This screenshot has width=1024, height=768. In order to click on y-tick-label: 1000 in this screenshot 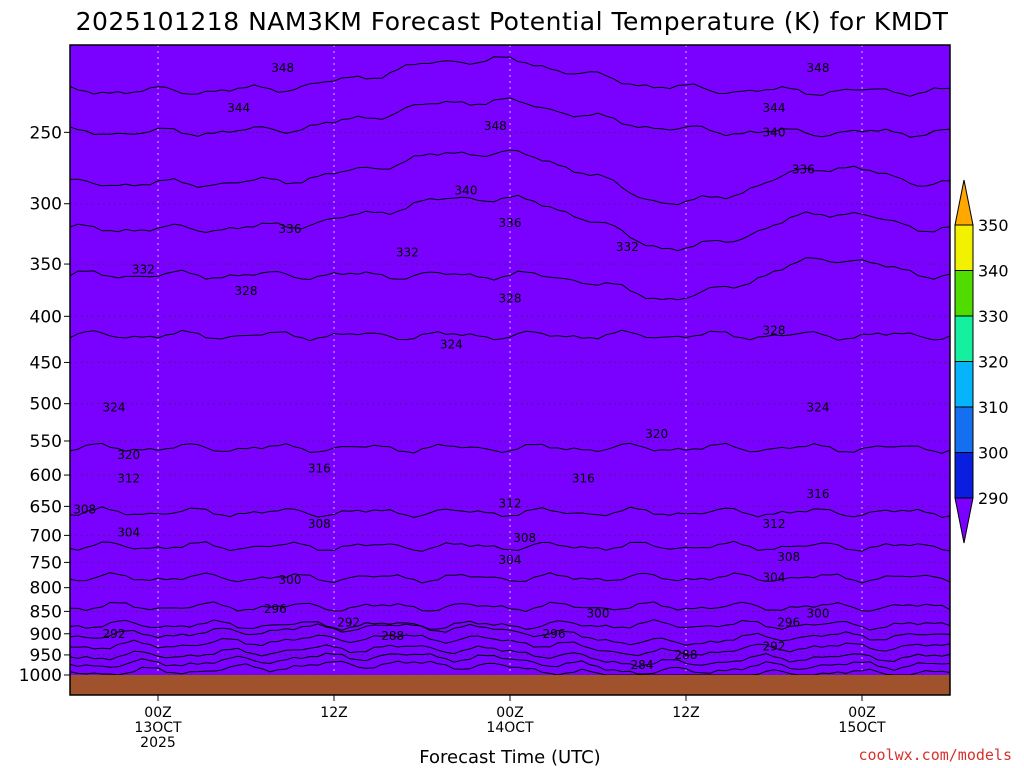, I will do `click(40, 676)`.